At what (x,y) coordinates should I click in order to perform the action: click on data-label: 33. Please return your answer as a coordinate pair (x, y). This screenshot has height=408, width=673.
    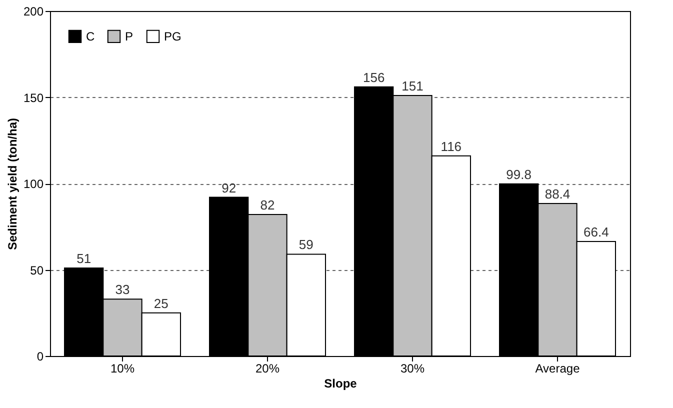
    Looking at the image, I should click on (122, 290).